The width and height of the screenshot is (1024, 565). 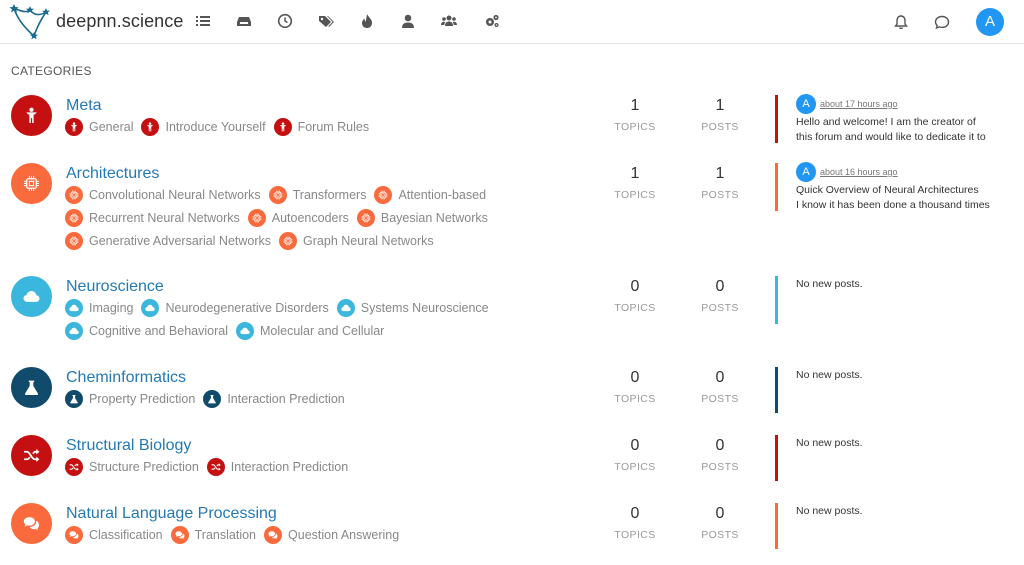 I want to click on subcategory-molecular-and-cellular: Molecular and Cellular, so click(x=309, y=330).